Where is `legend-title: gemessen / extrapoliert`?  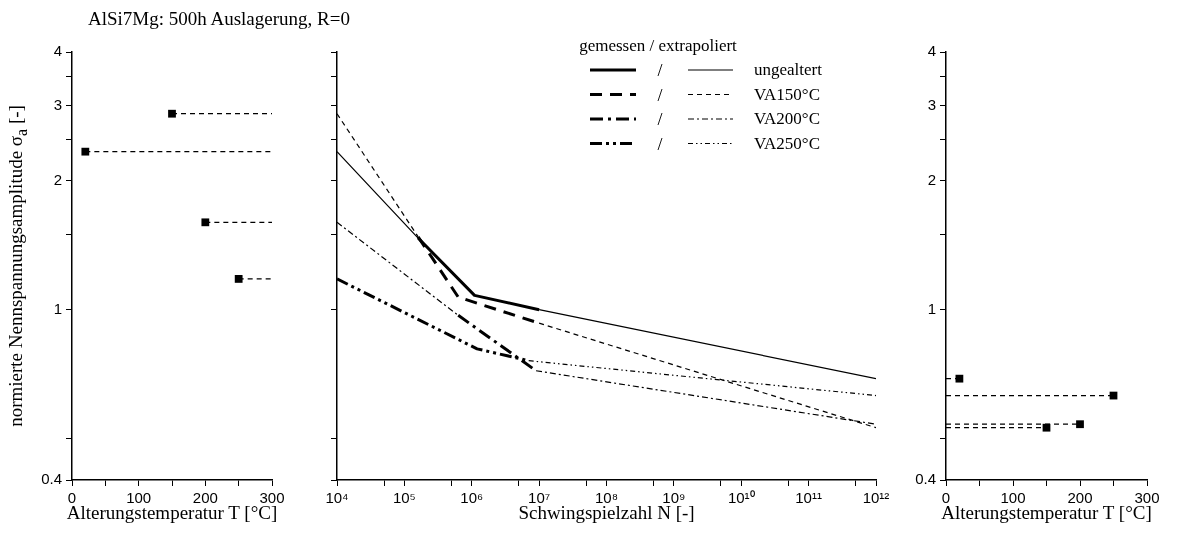
legend-title: gemessen / extrapoliert is located at coordinates (658, 46).